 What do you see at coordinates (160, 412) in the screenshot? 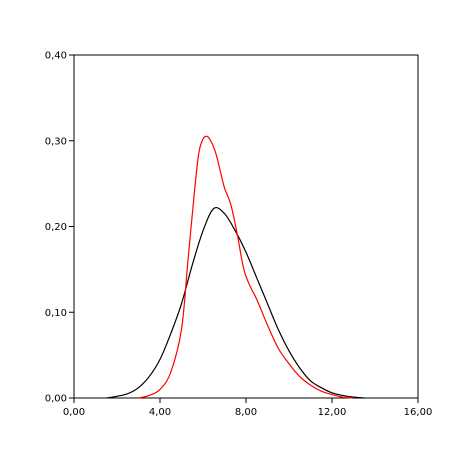
I see `x-tick-label: 4,00` at bounding box center [160, 412].